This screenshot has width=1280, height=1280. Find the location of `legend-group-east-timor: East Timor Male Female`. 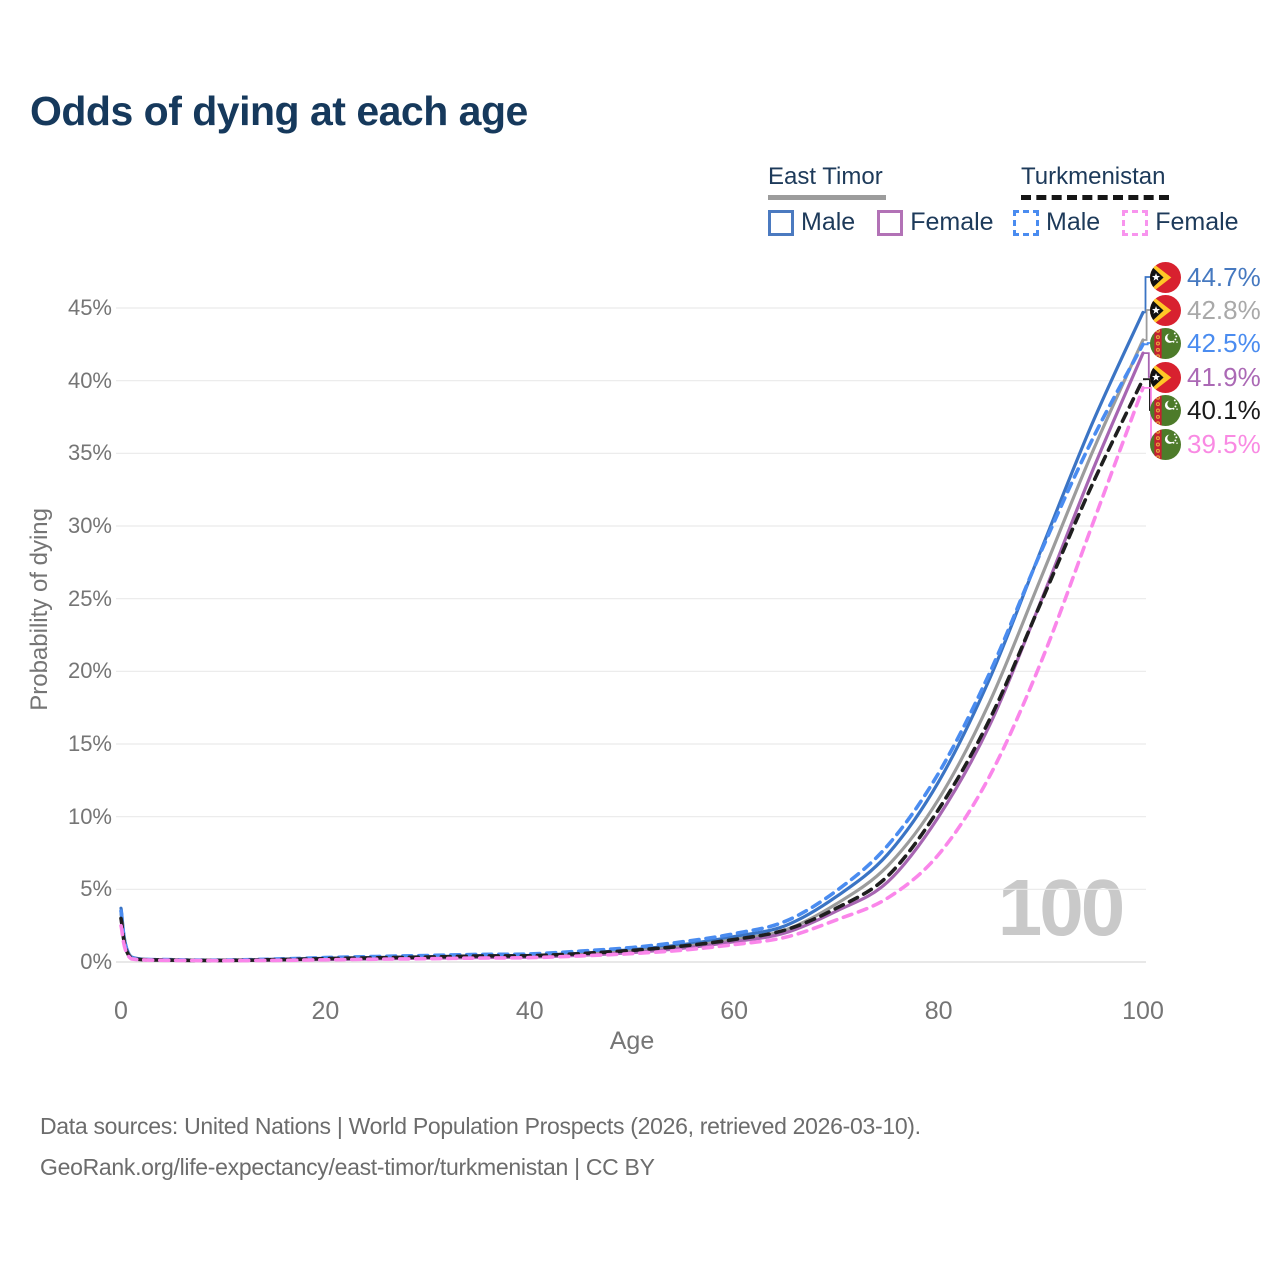

legend-group-east-timor: East Timor Male Female is located at coordinates (892, 200).